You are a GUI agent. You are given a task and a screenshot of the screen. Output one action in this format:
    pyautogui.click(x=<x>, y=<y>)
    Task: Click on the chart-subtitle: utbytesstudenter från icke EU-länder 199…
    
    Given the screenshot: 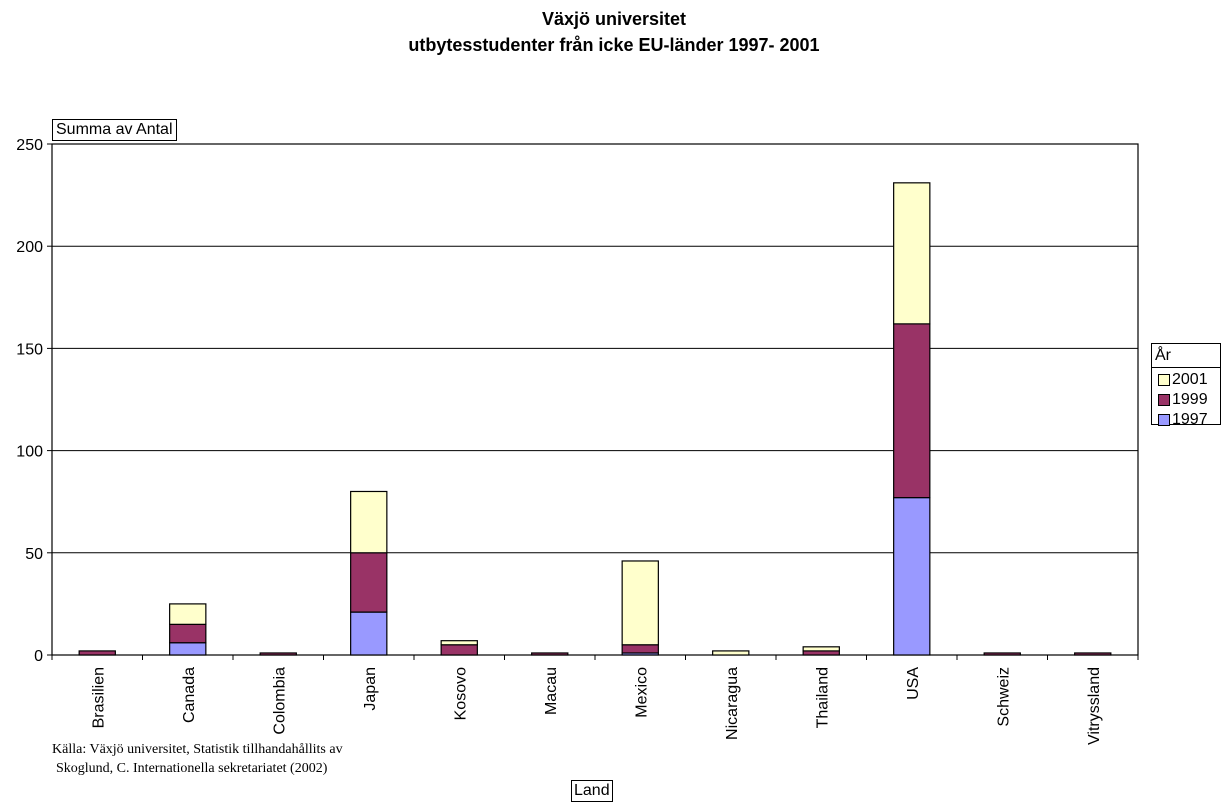 What is the action you would take?
    pyautogui.click(x=614, y=45)
    